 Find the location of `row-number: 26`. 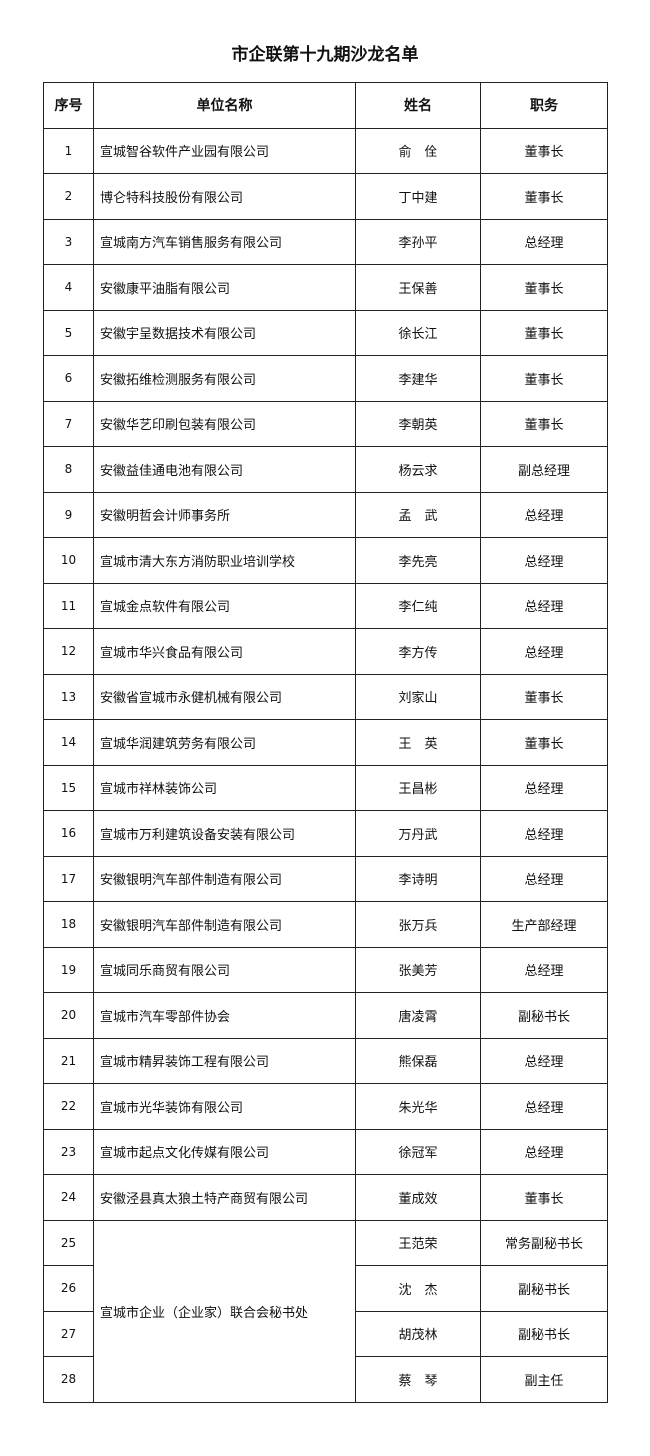

row-number: 26 is located at coordinates (68, 1288).